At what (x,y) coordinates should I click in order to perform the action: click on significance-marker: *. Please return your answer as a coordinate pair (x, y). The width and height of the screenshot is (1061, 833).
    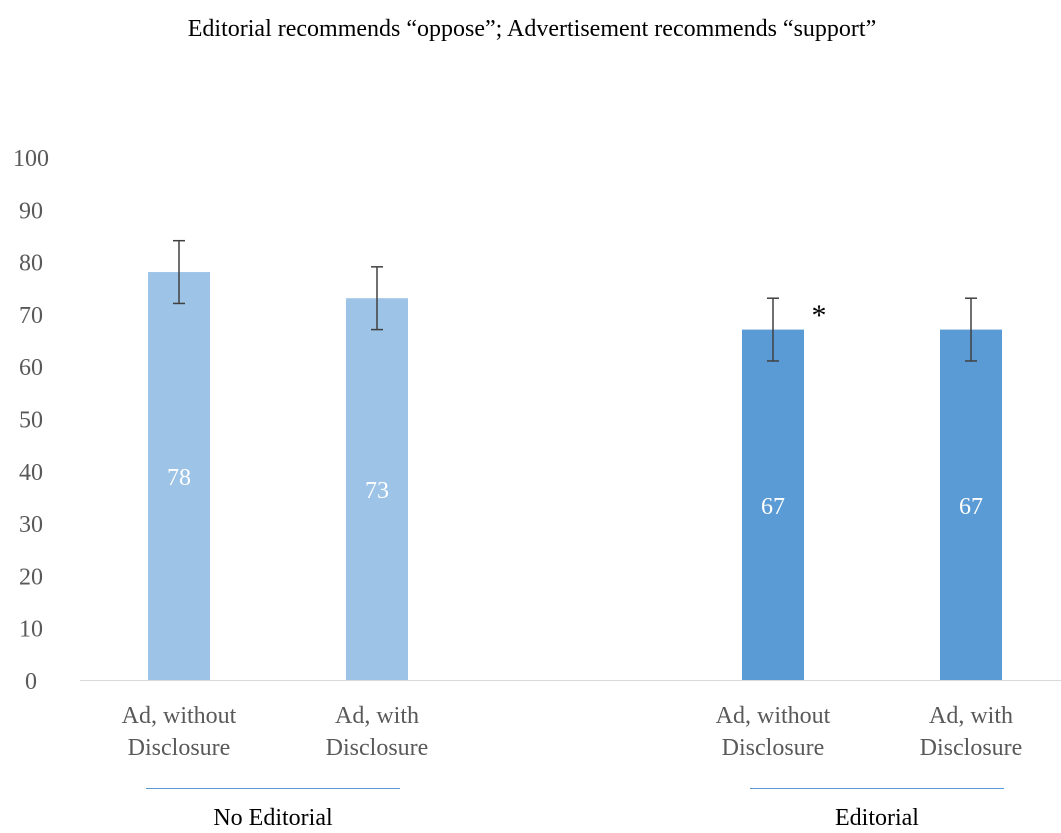
    Looking at the image, I should click on (819, 315).